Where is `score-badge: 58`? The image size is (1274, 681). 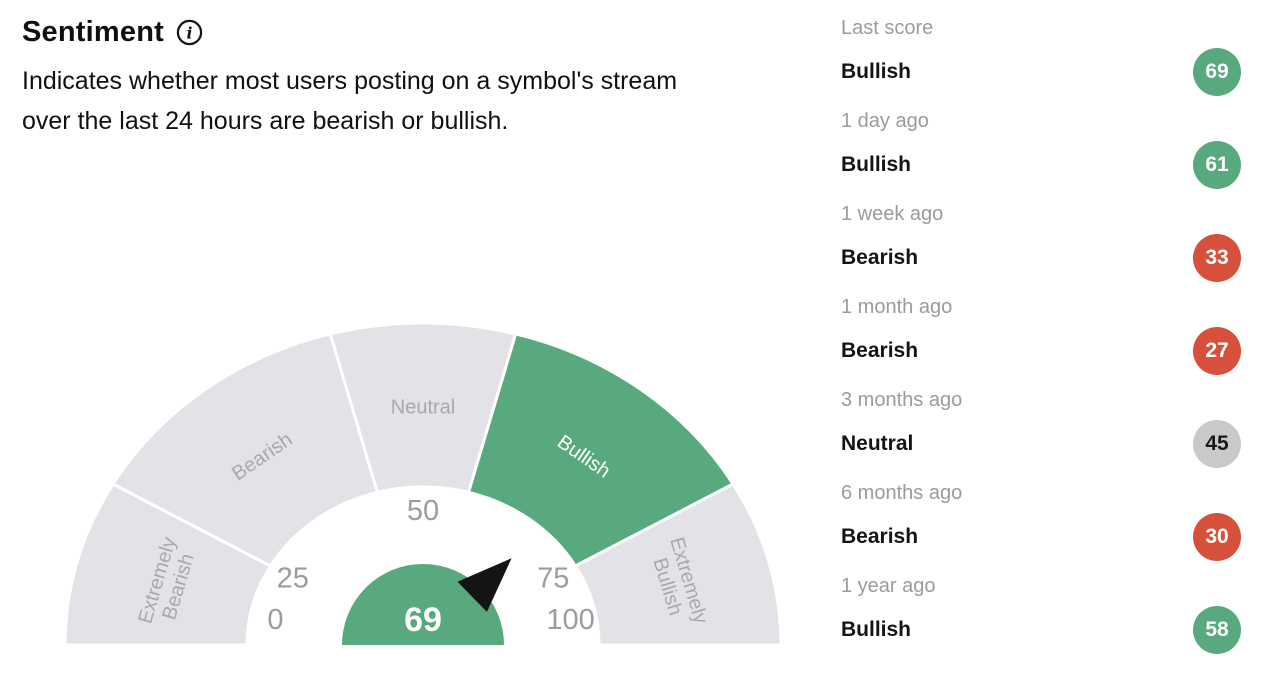 score-badge: 58 is located at coordinates (1217, 630).